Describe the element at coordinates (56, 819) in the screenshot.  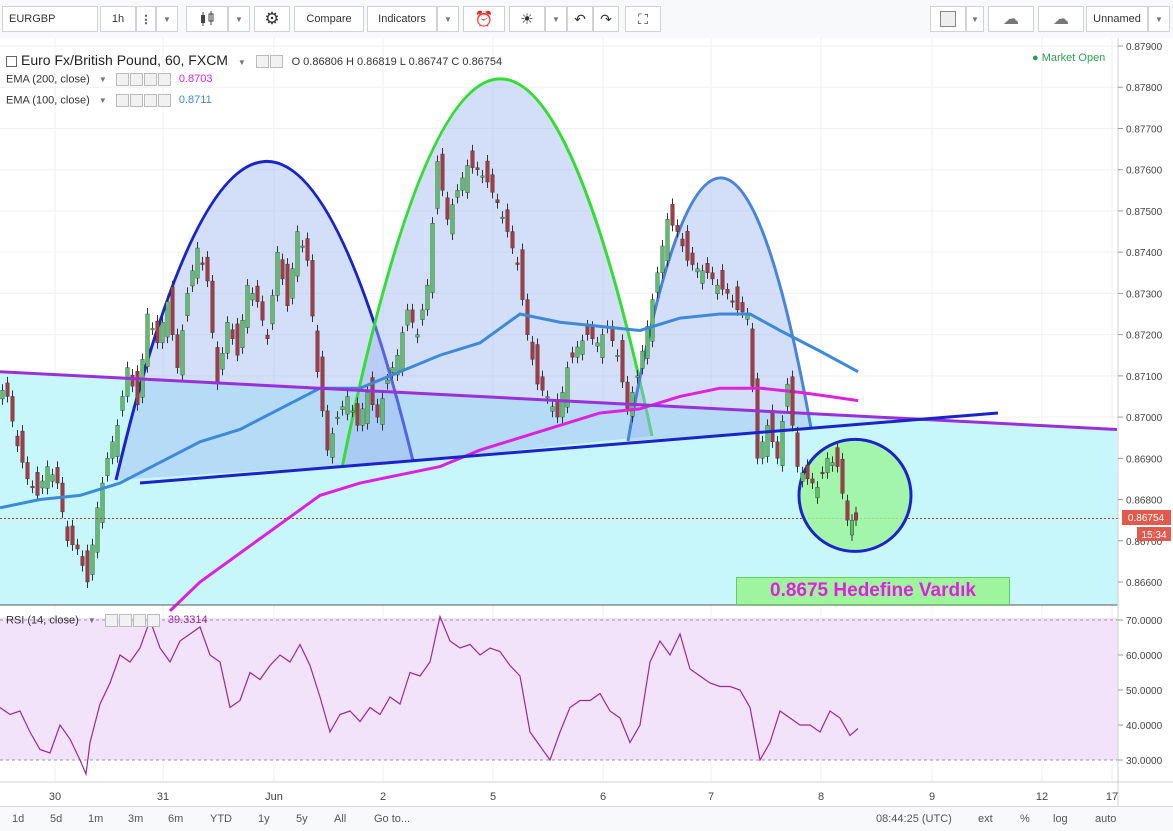
I see `range-button-5d: 5d` at that location.